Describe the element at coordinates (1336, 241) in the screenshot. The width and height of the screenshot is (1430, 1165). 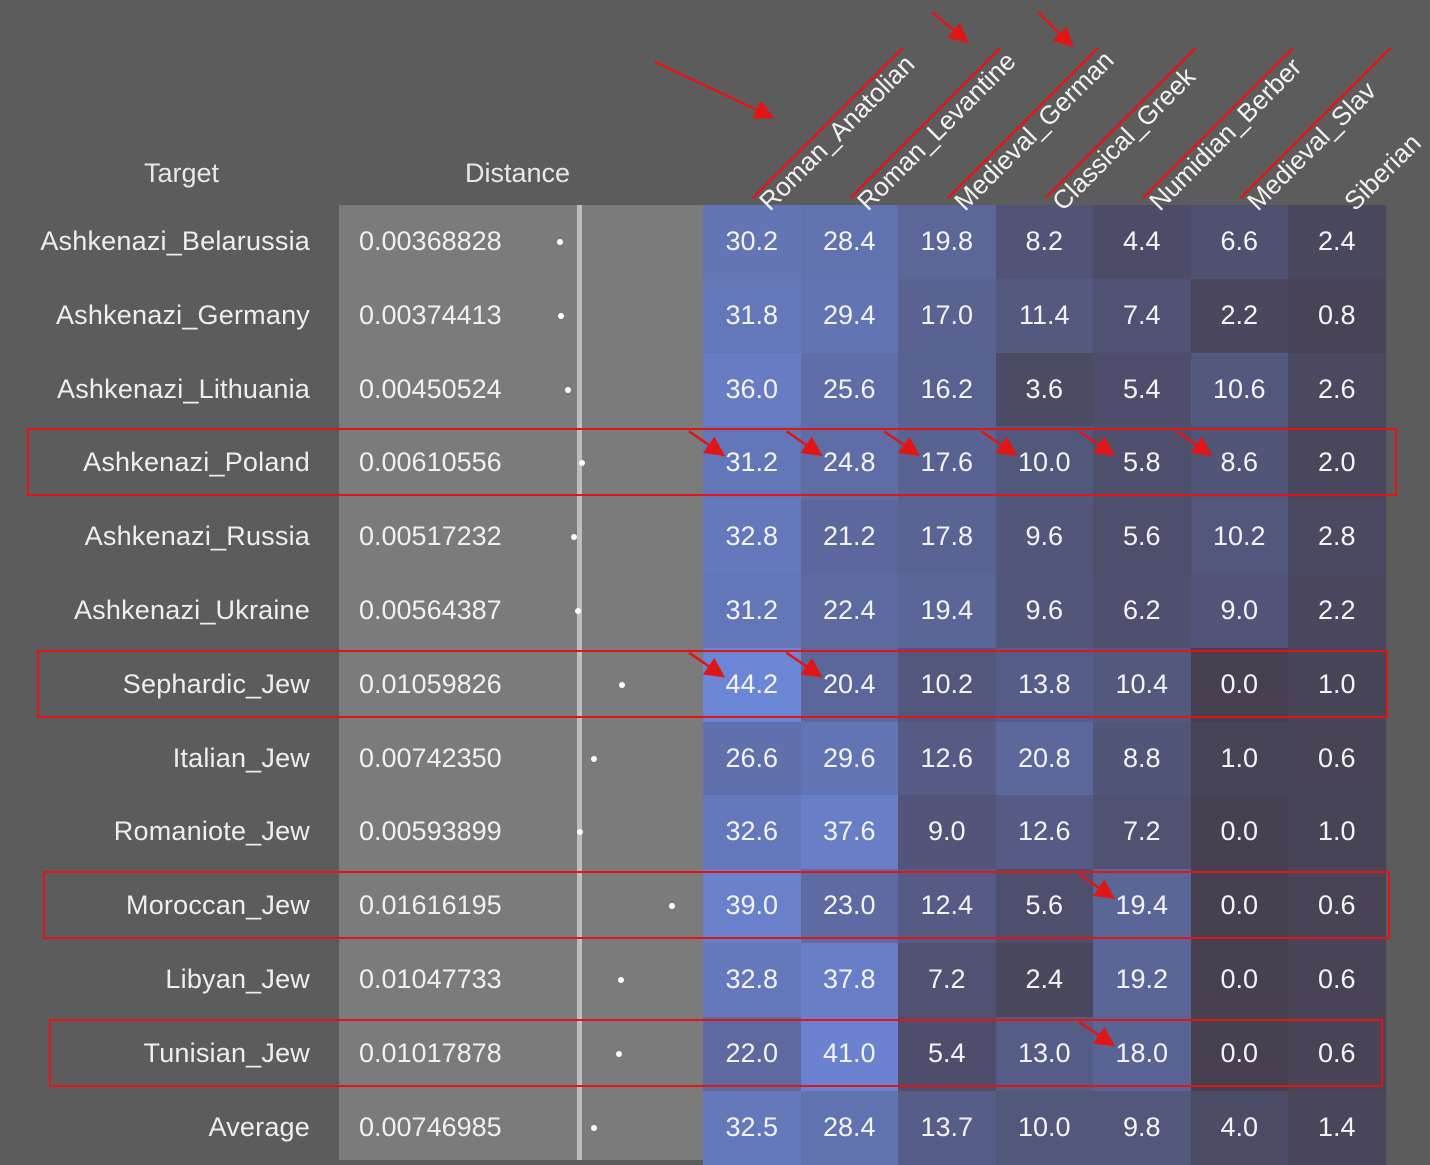
I see `cell-value: 2.4` at that location.